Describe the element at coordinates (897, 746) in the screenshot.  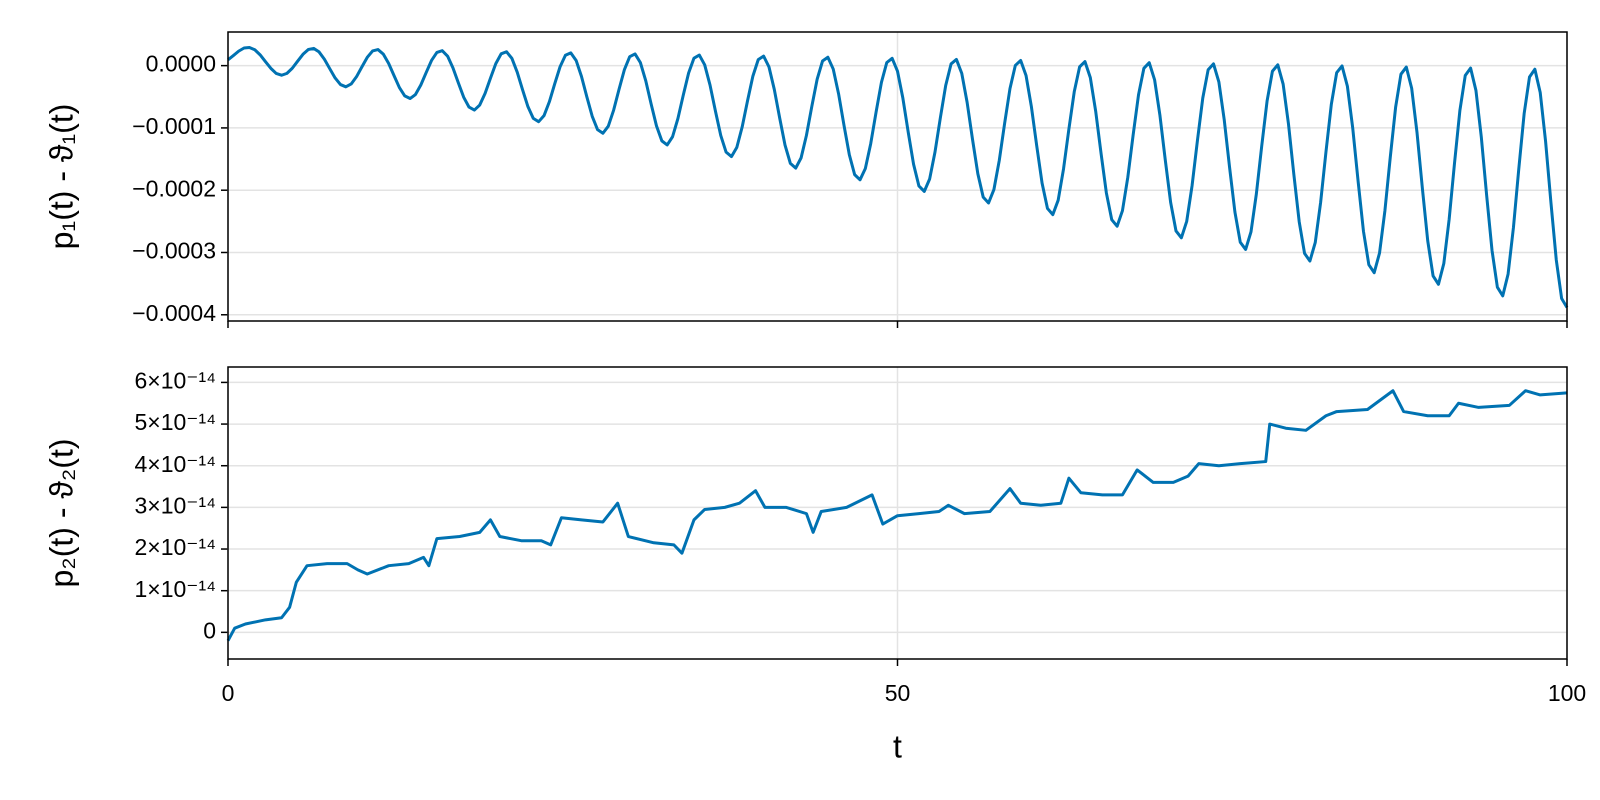
I see `x-axis-label: t` at that location.